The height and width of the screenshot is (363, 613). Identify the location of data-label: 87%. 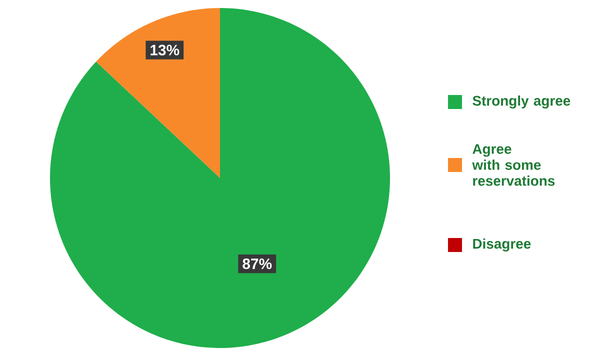
(257, 264).